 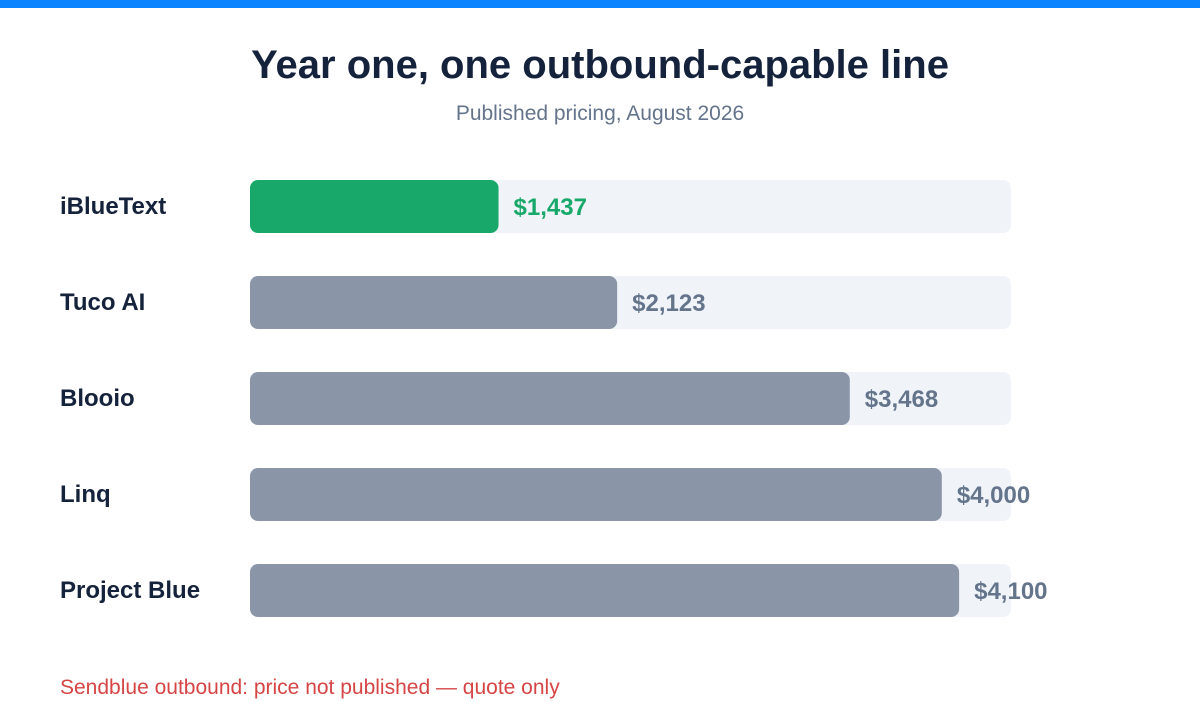 I want to click on data-label: $2,123, so click(x=668, y=303).